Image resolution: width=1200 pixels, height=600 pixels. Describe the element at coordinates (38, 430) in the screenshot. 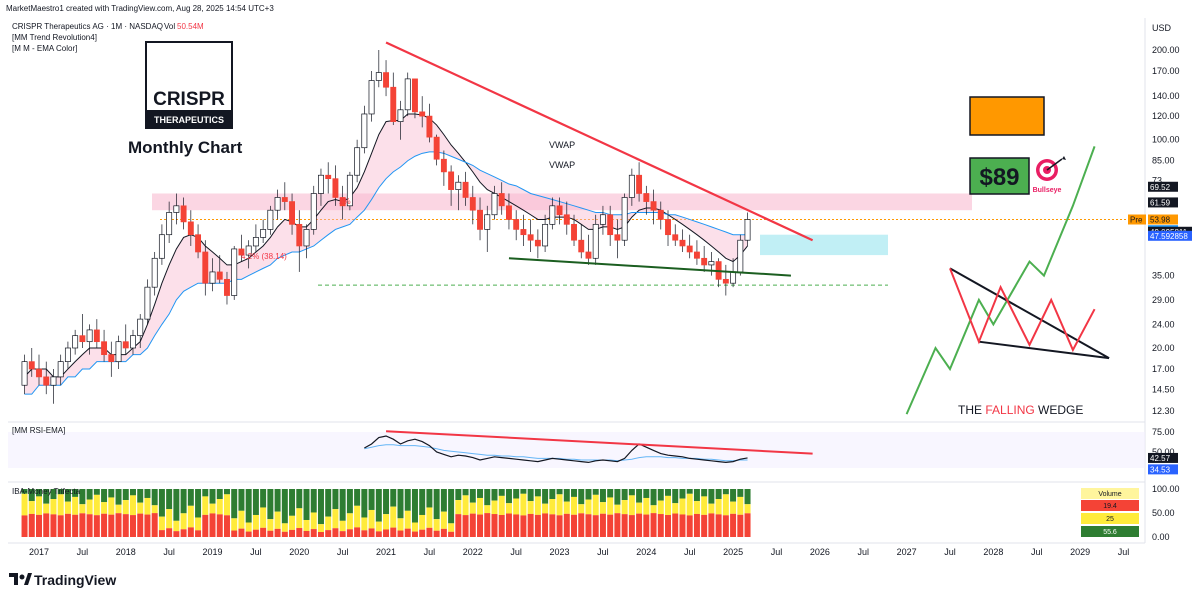

I see `rsi-panel-title: [MM RSI-EMA]` at that location.